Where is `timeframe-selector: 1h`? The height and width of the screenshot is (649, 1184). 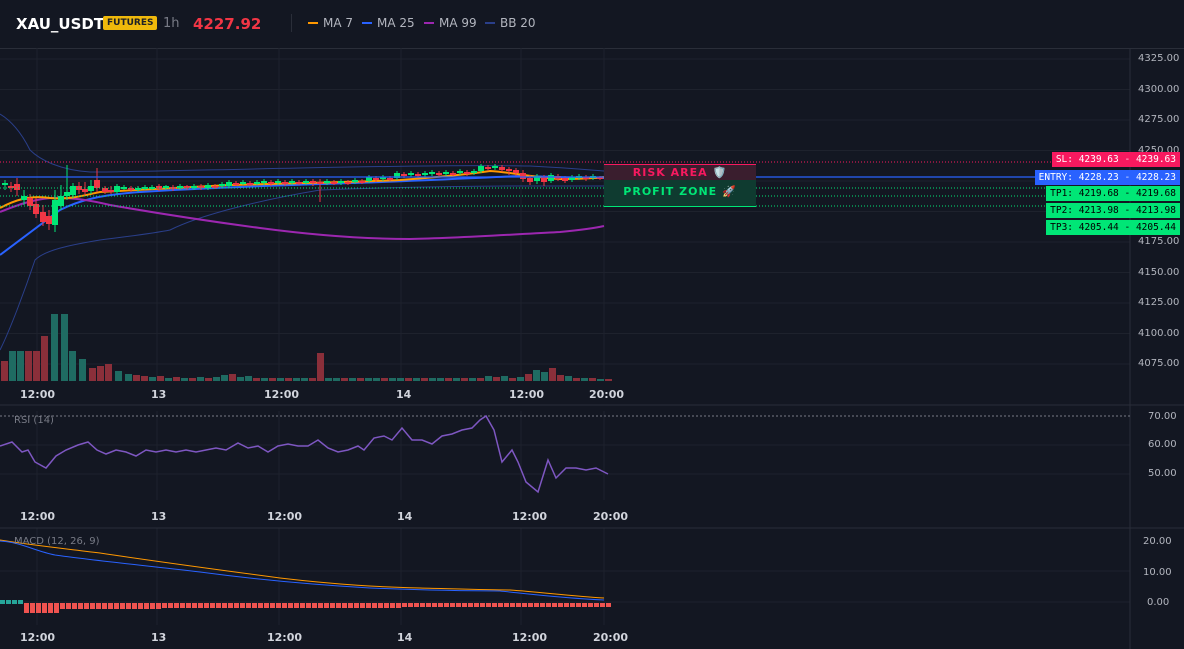 timeframe-selector: 1h is located at coordinates (171, 23).